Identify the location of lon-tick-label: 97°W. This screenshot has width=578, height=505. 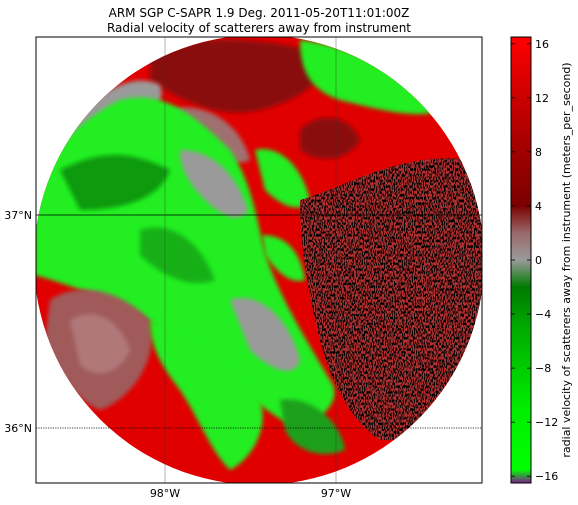
(336, 493).